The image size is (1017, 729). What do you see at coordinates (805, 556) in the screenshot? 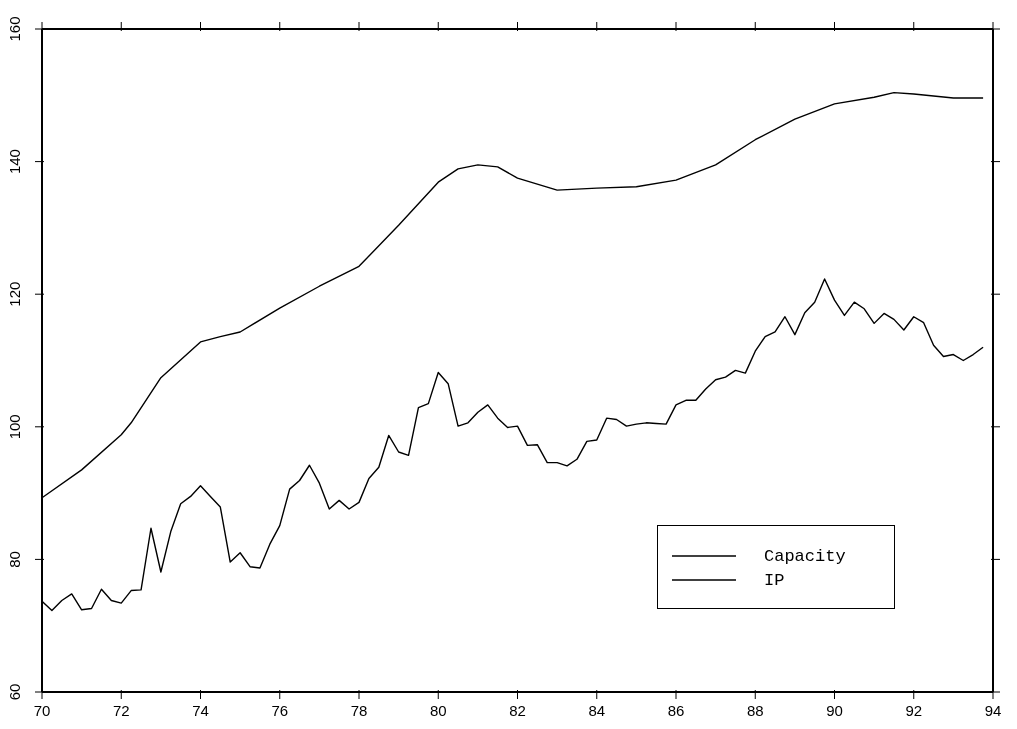
I see `legend-label: Capacity` at bounding box center [805, 556].